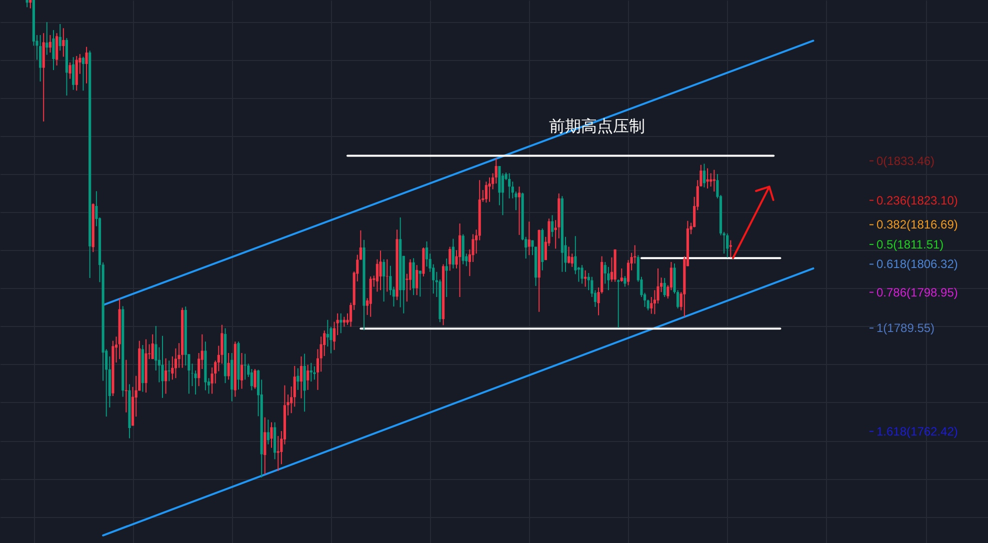  Describe the element at coordinates (905, 328) in the screenshot. I see `ref-line-label: 1(1789.55)` at that location.